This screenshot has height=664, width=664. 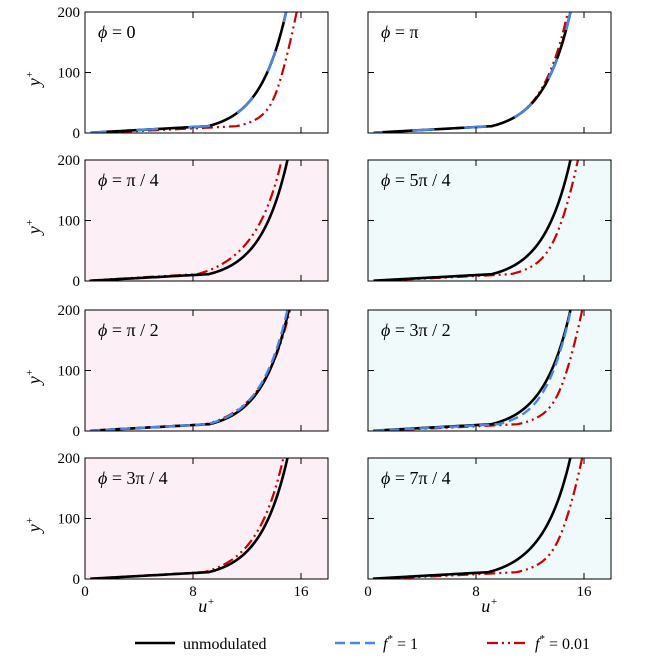 I want to click on phase-label: ϕ = π / 4, so click(x=128, y=180).